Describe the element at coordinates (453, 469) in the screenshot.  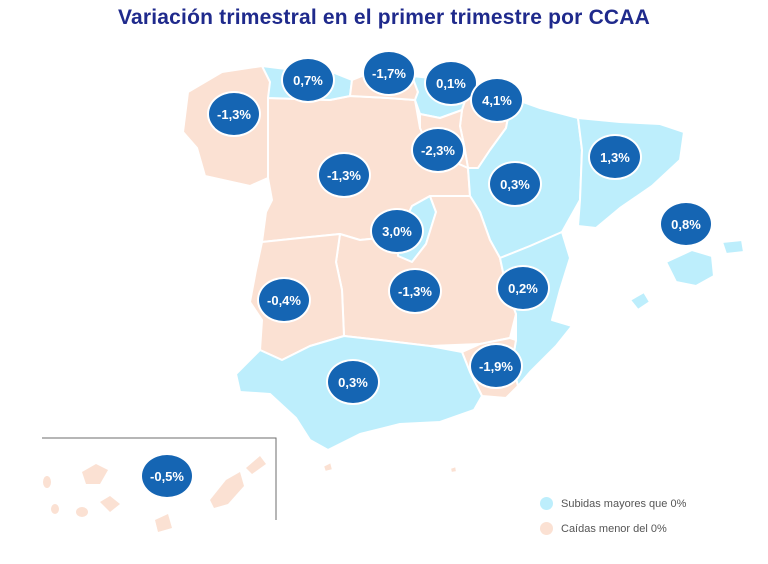
I see `region-melilla` at that location.